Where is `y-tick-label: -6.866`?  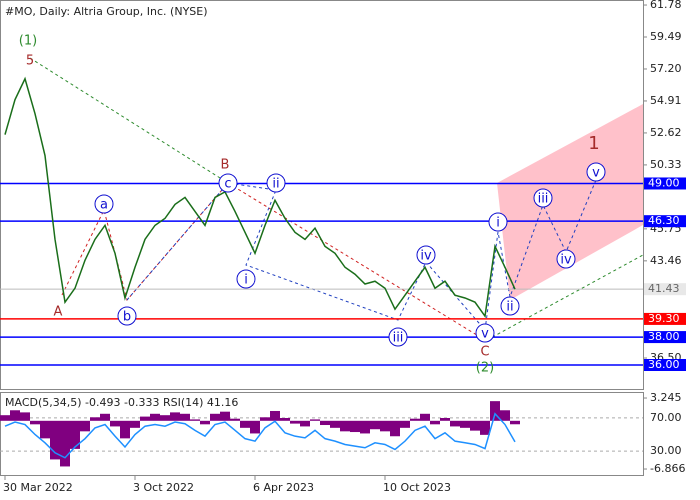 y-tick-label: -6.866 is located at coordinates (667, 468).